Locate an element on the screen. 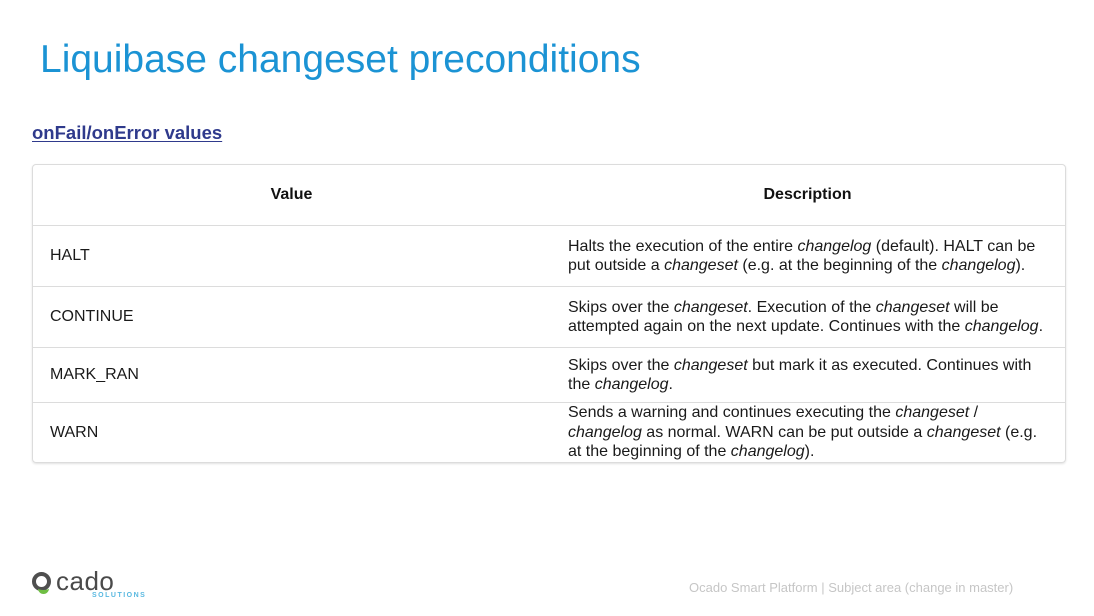 The width and height of the screenshot is (1094, 616). value-cell: WARN is located at coordinates (291, 432).